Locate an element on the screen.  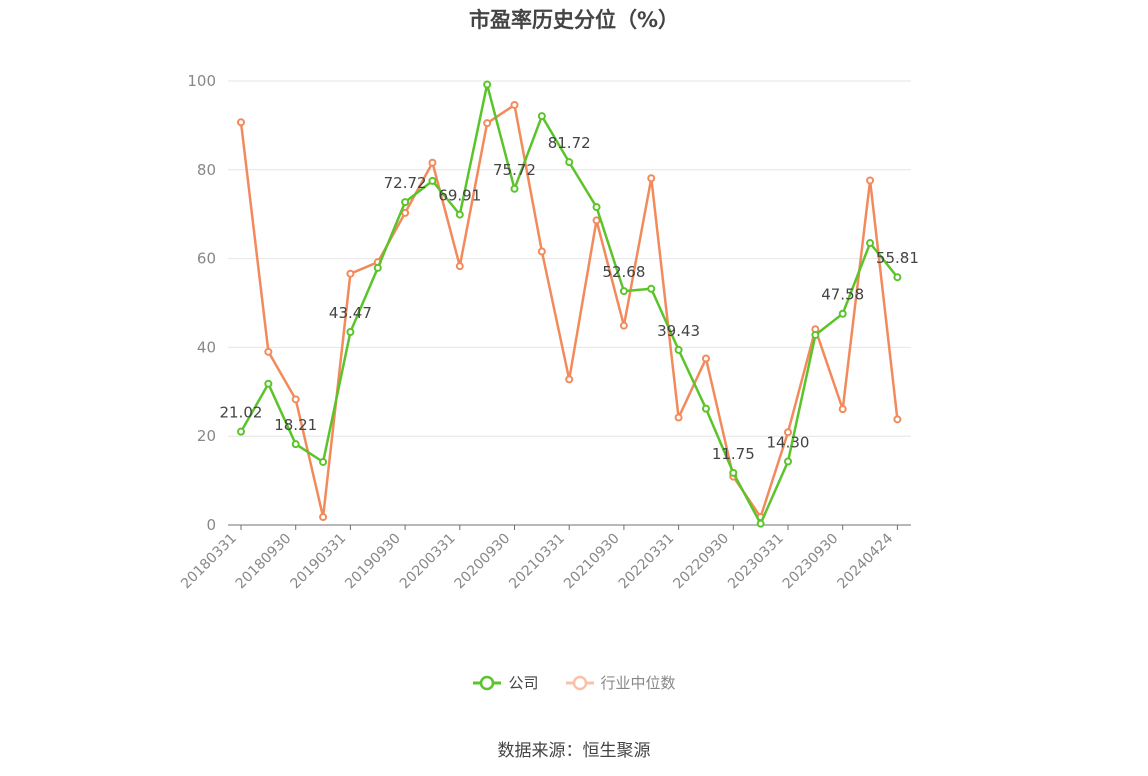
x-tick-label: 20210930 is located at coordinates (592, 562).